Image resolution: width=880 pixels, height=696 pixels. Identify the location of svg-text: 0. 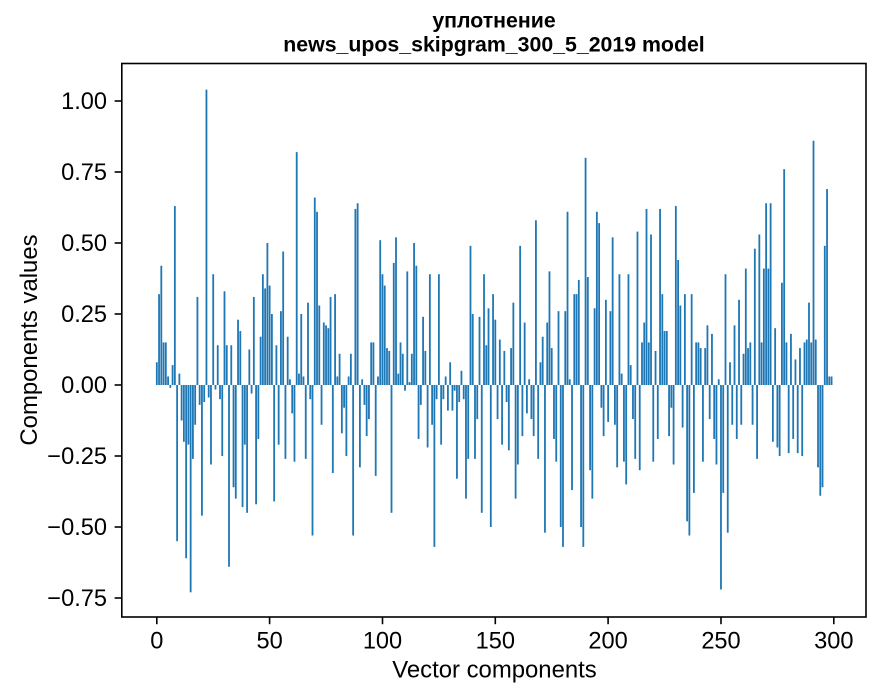
(156, 642).